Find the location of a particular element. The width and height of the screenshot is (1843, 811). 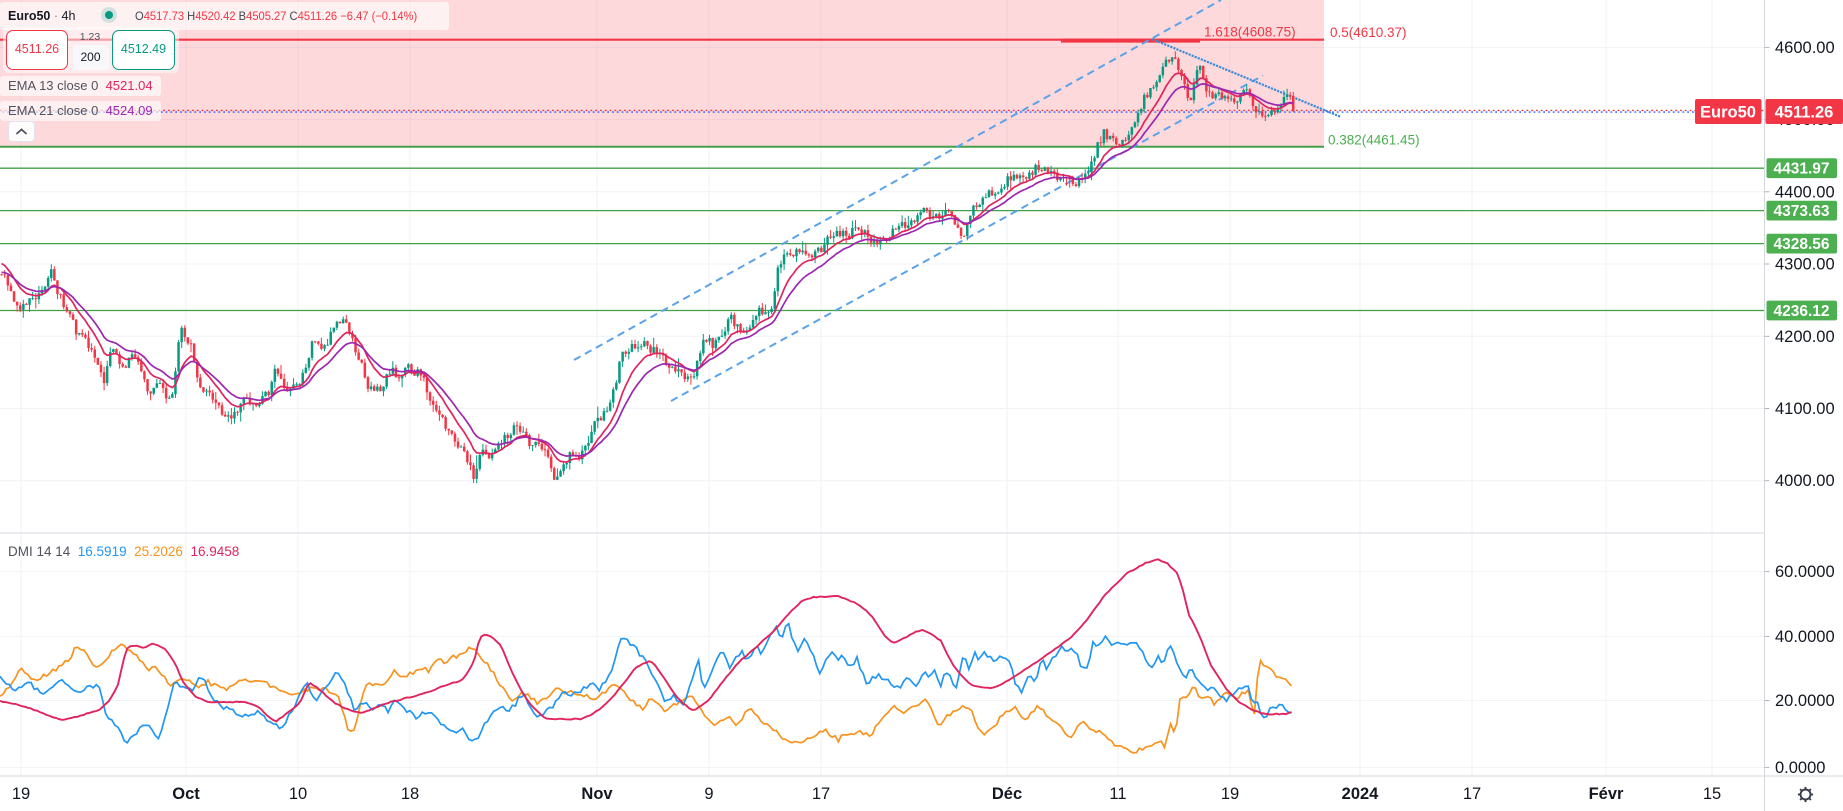

svg-text: 60.0000 is located at coordinates (1805, 572).